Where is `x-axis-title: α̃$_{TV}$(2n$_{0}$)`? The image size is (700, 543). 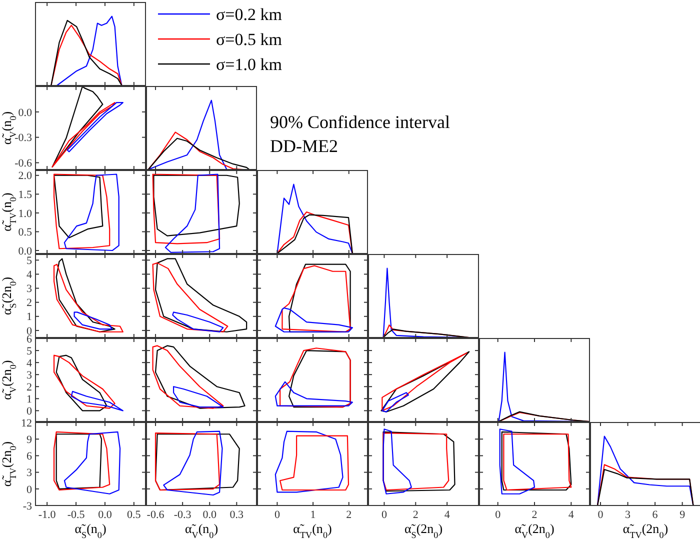 x-axis-title: α̃$_{TV}$(2n$_{0}$) is located at coordinates (645, 530).